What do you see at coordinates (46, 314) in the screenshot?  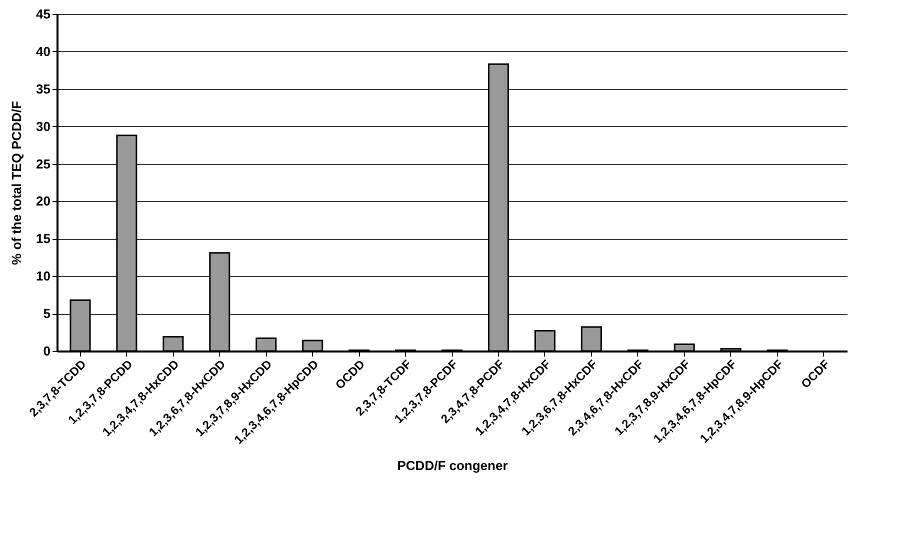 I see `y-tick-label: 5` at bounding box center [46, 314].